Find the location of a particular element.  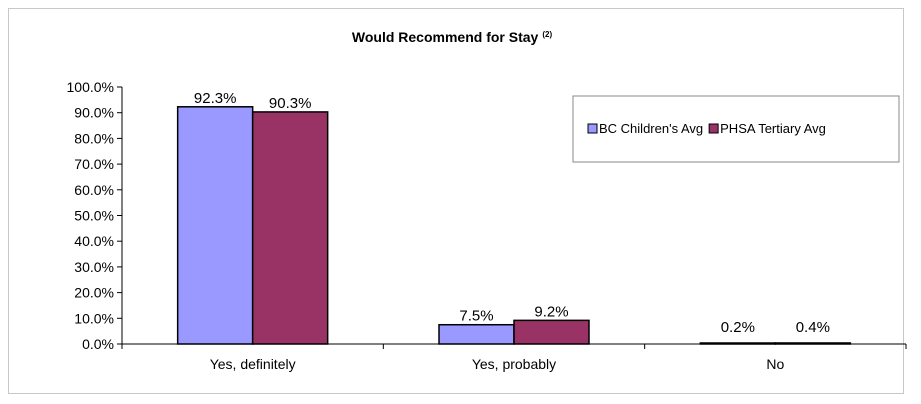

y-tick-label: 30.0% is located at coordinates (94, 267).